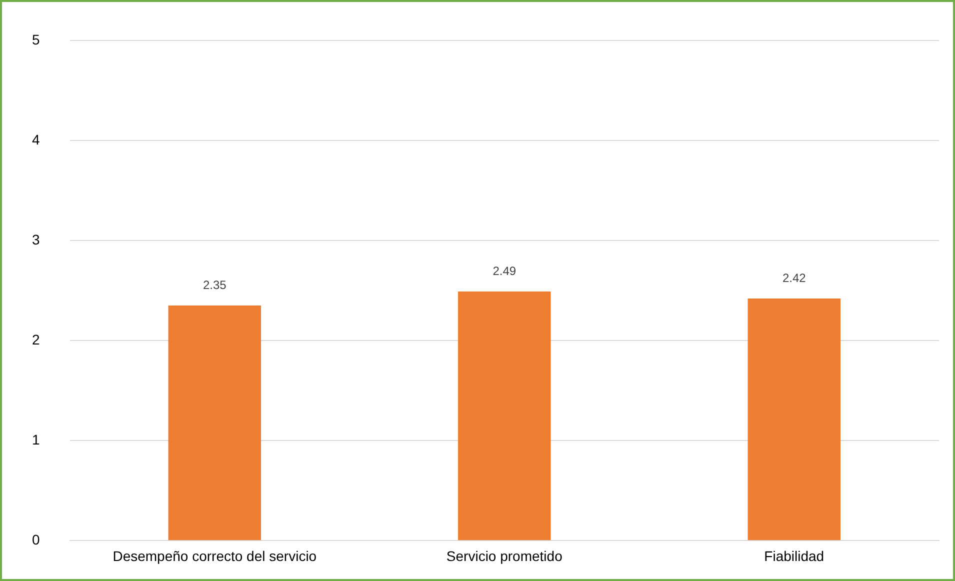 This screenshot has width=955, height=581. Describe the element at coordinates (36, 439) in the screenshot. I see `y-tick-label: 1` at that location.